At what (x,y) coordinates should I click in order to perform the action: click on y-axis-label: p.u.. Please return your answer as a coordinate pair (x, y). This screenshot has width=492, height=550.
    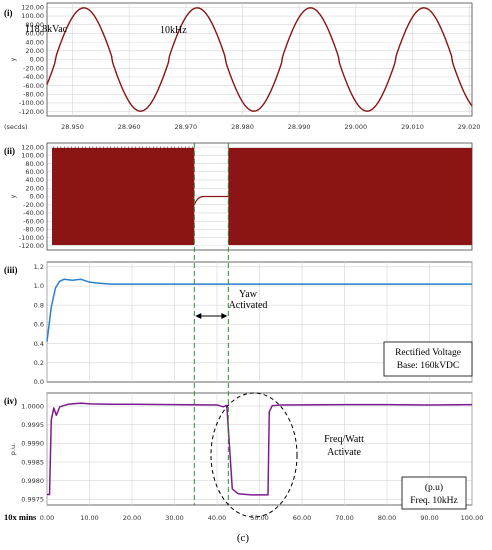
    Looking at the image, I should click on (13, 449).